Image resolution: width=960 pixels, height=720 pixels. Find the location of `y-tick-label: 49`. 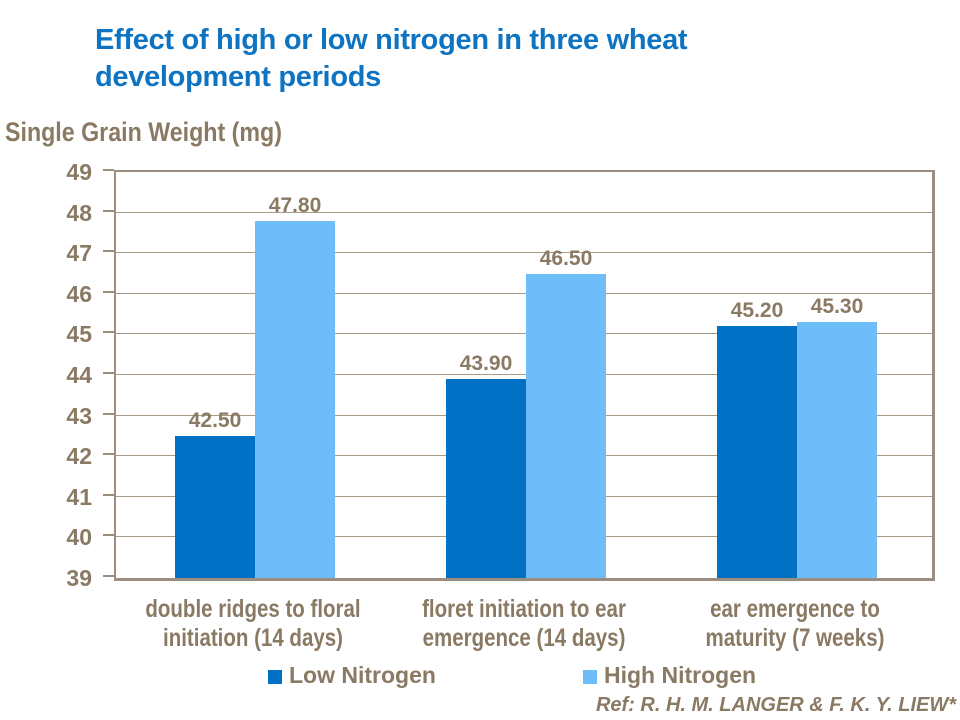

y-tick-label: 49 is located at coordinates (79, 172).